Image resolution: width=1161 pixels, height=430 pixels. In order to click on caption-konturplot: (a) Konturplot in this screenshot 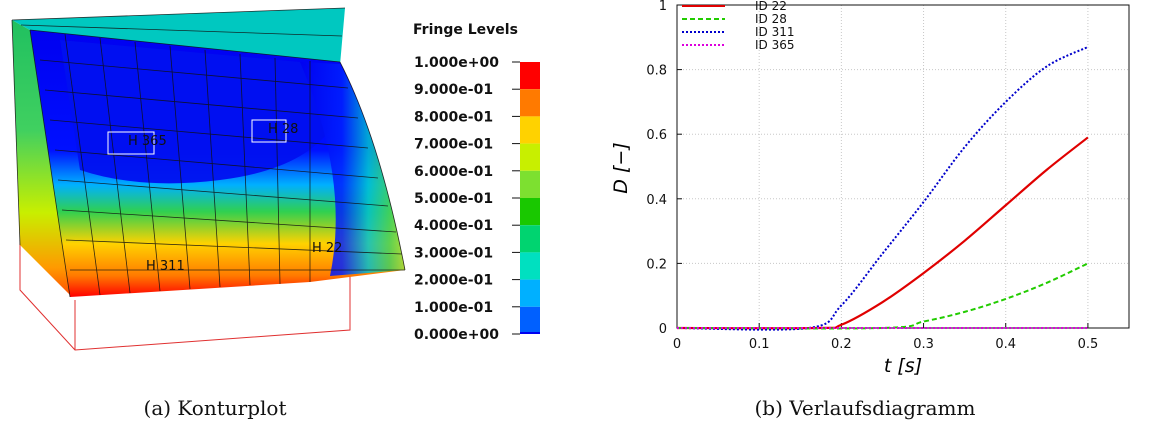, I will do `click(215, 408)`.